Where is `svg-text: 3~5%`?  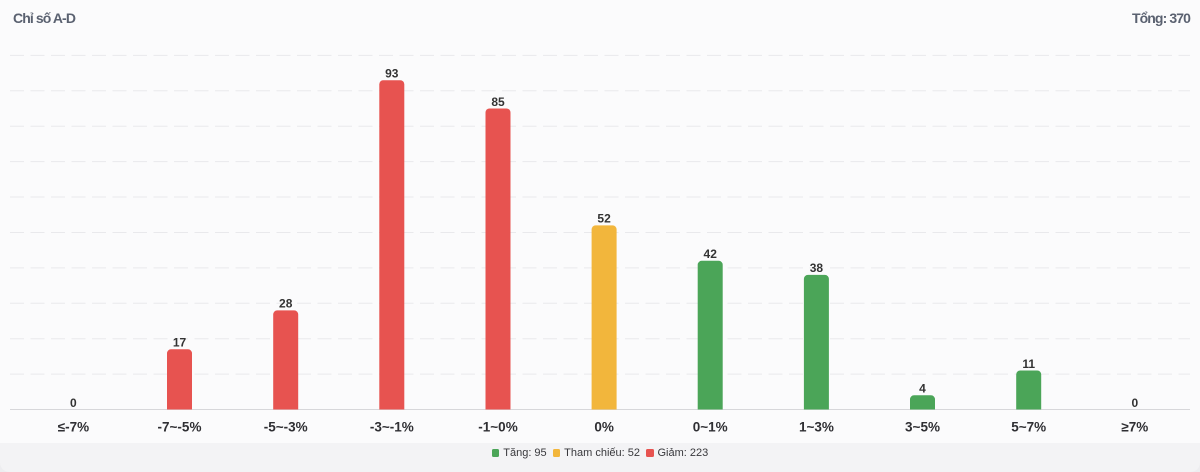
svg-text: 3~5% is located at coordinates (922, 426).